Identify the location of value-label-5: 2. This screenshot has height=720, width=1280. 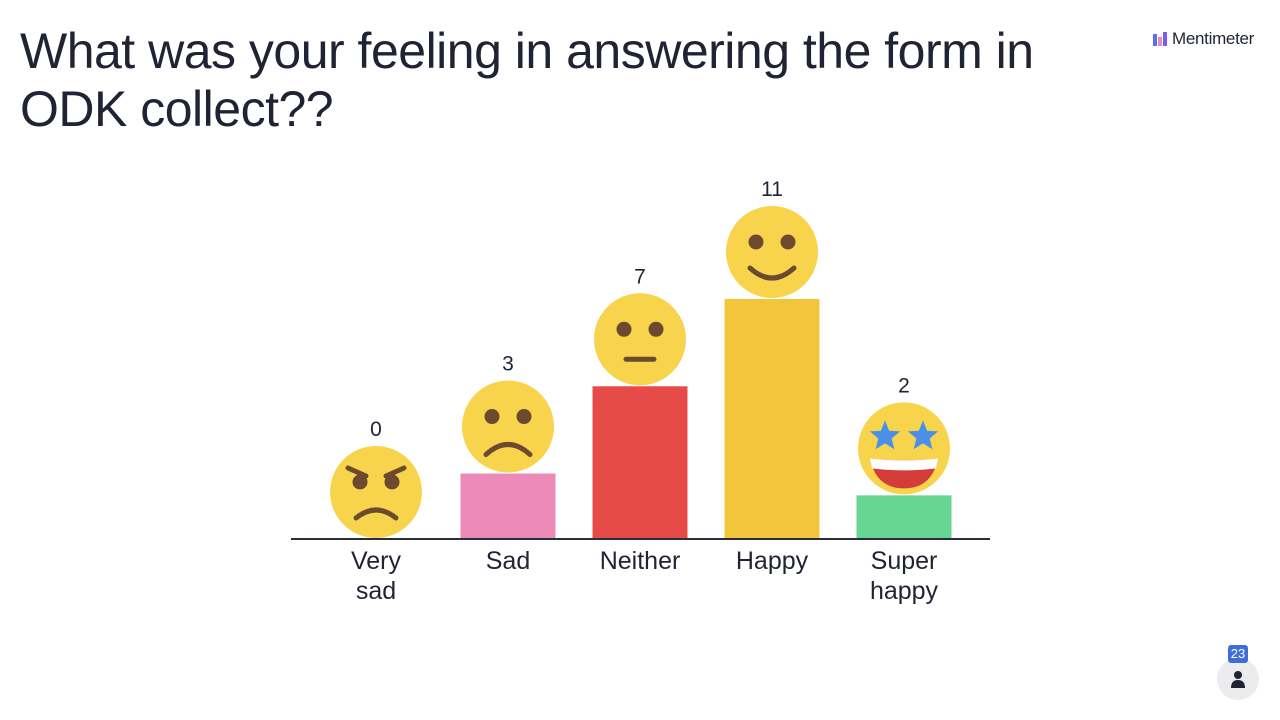
(904, 385).